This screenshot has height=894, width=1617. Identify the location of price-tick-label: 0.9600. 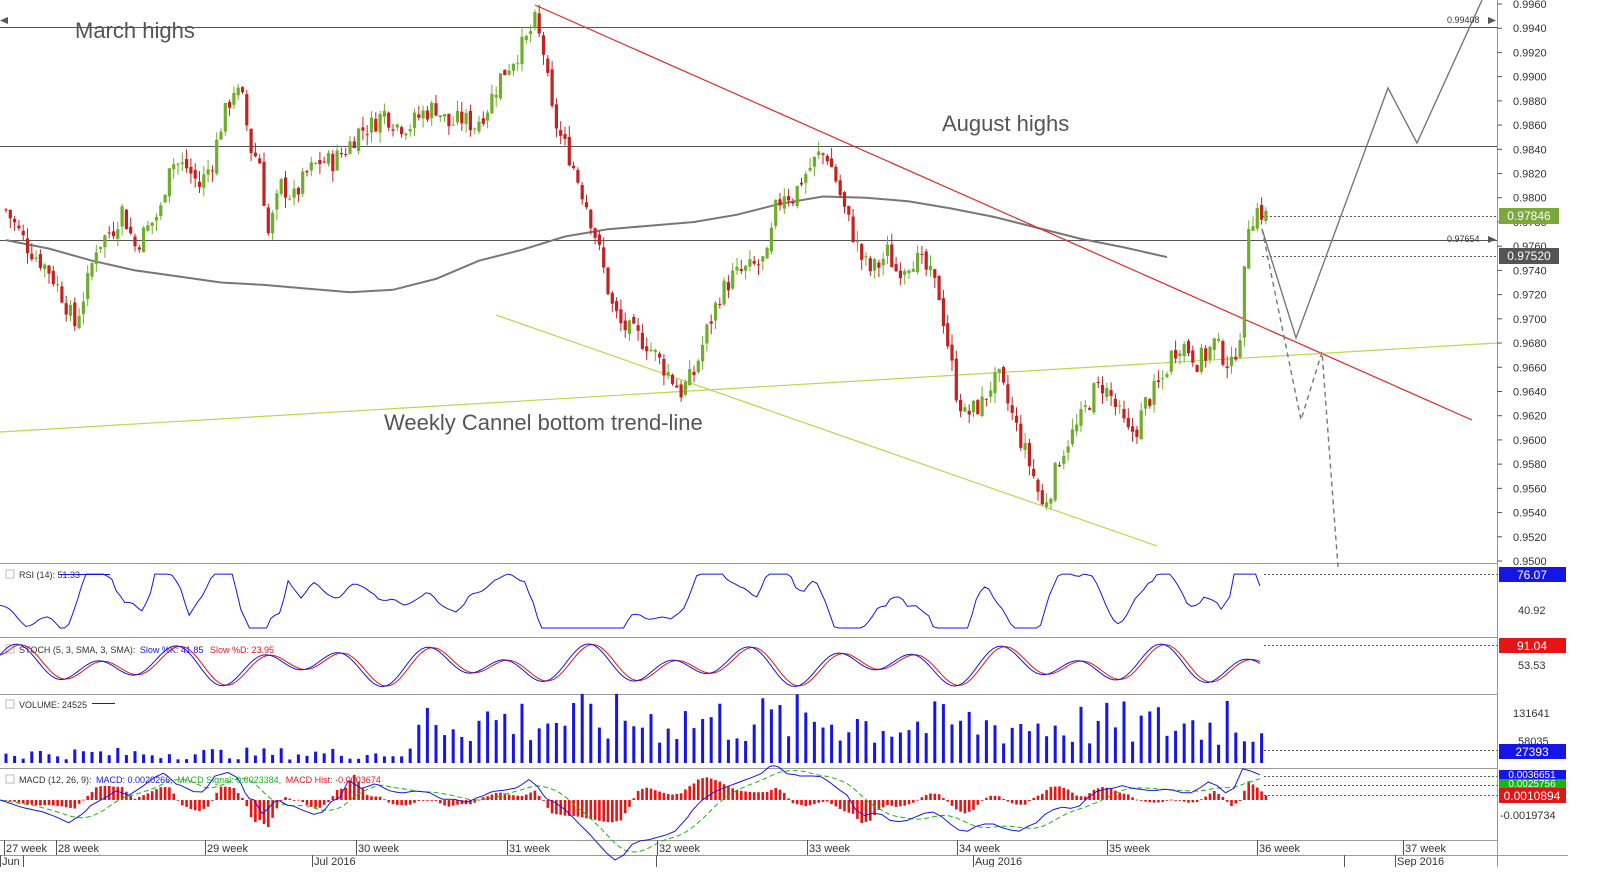
(1530, 441).